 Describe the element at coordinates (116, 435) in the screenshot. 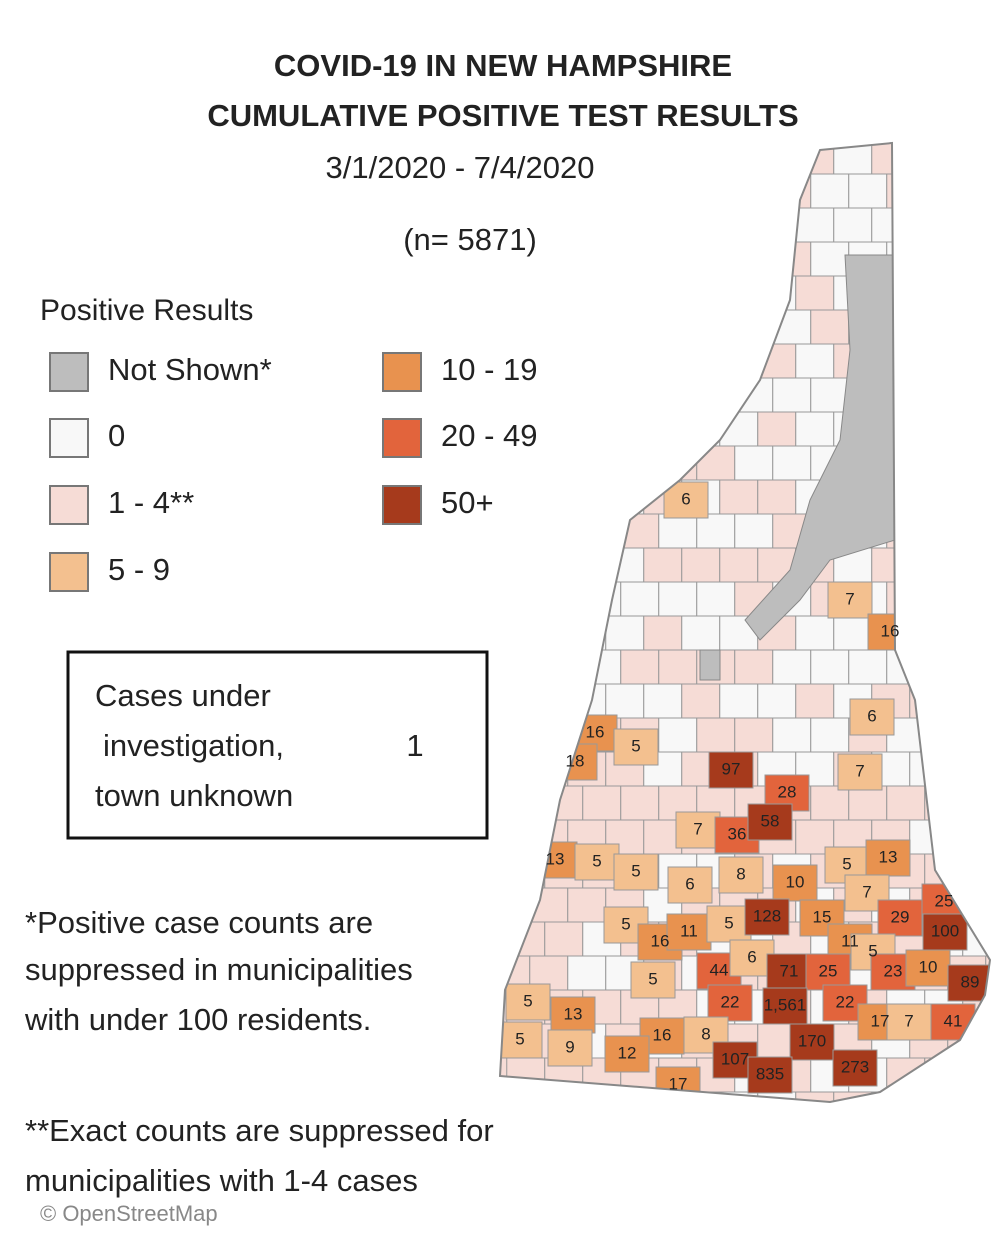

I see `legend-label: 0` at that location.